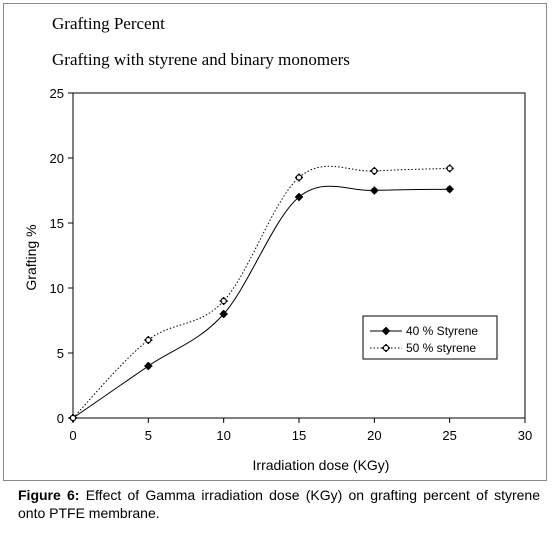 Image resolution: width=552 pixels, height=535 pixels. I want to click on x-tick-label: 30, so click(525, 435).